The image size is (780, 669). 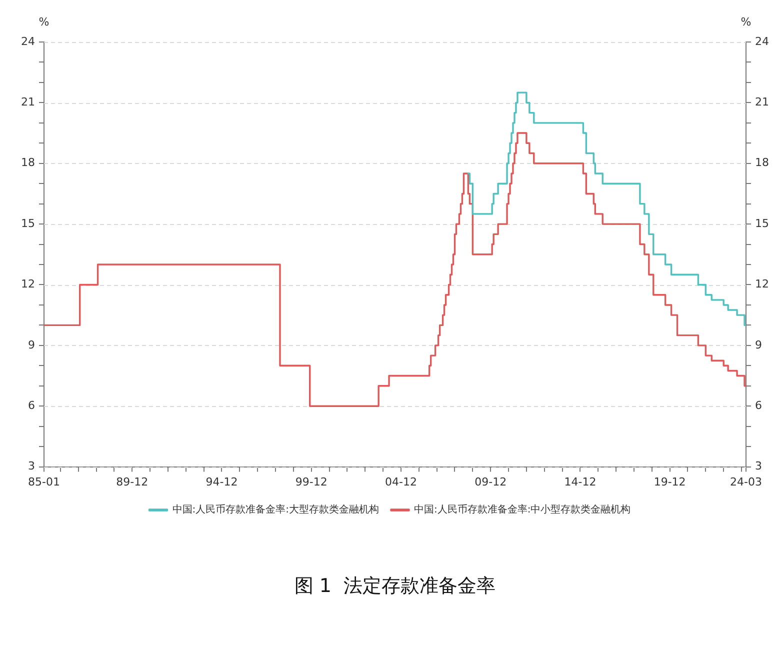 I want to click on legend-label: 中国:人民币存款准备金率:大型存款类金融机构, so click(x=276, y=510).